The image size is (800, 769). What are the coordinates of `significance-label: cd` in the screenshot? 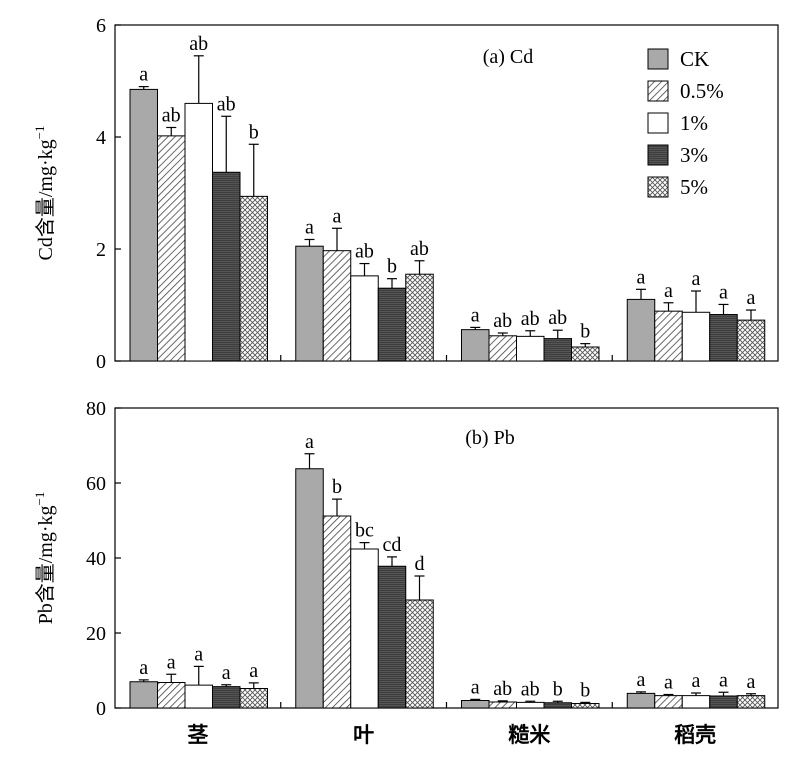 It's located at (392, 545).